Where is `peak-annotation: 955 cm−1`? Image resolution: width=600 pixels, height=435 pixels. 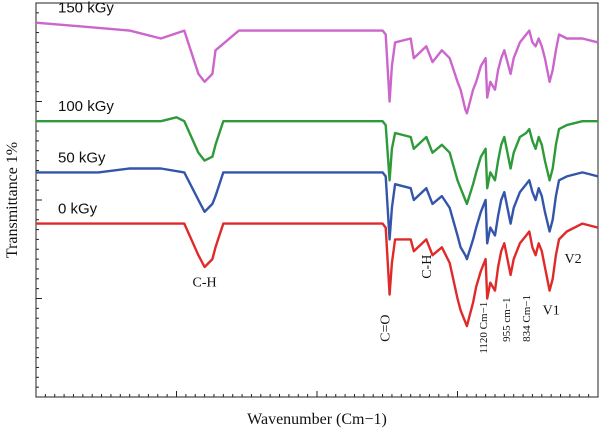
peak-annotation: 955 cm−1 is located at coordinates (507, 319).